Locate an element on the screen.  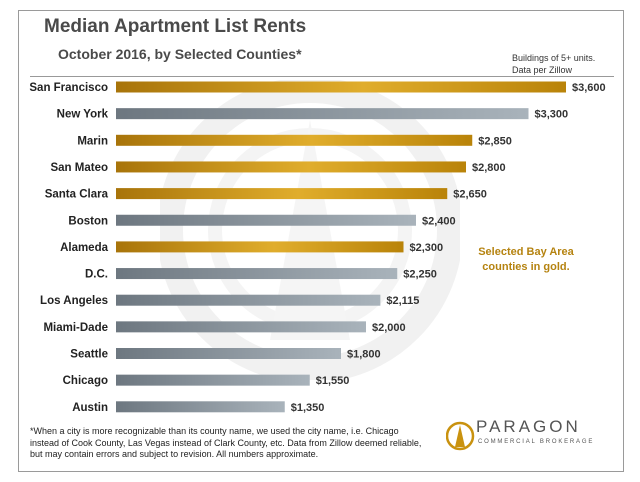
bay-area-note-line-1: Selected Bay Area is located at coordinates (526, 252).